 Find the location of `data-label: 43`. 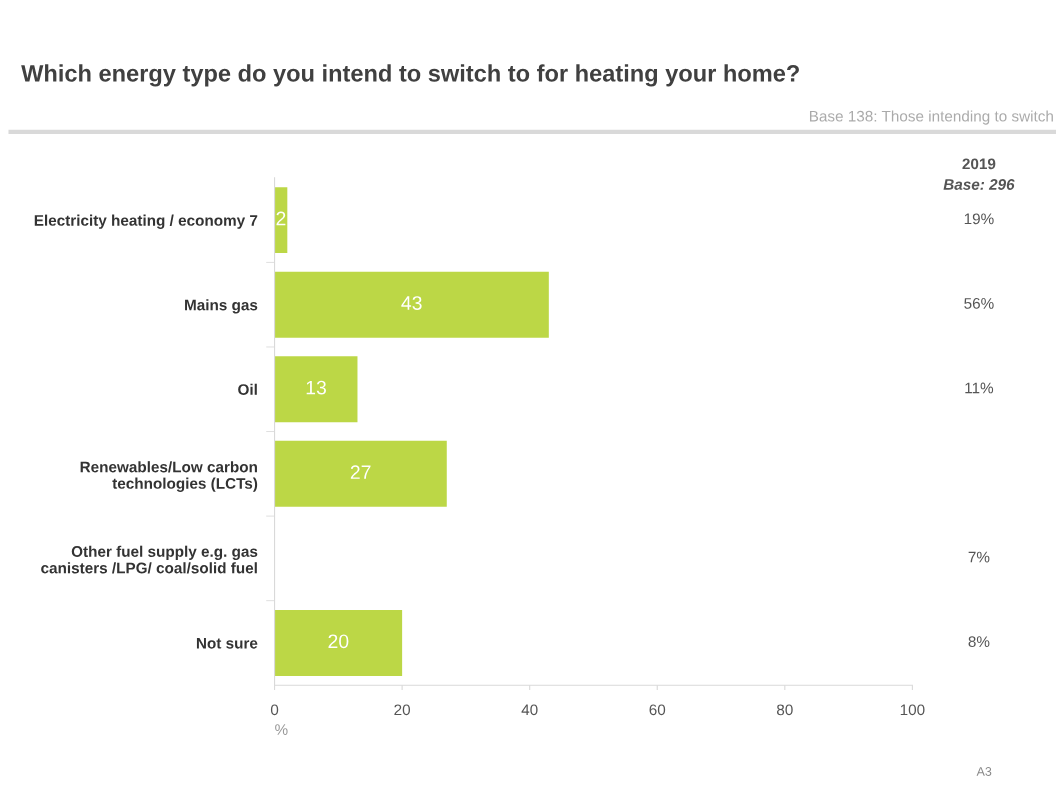

data-label: 43 is located at coordinates (411, 303).